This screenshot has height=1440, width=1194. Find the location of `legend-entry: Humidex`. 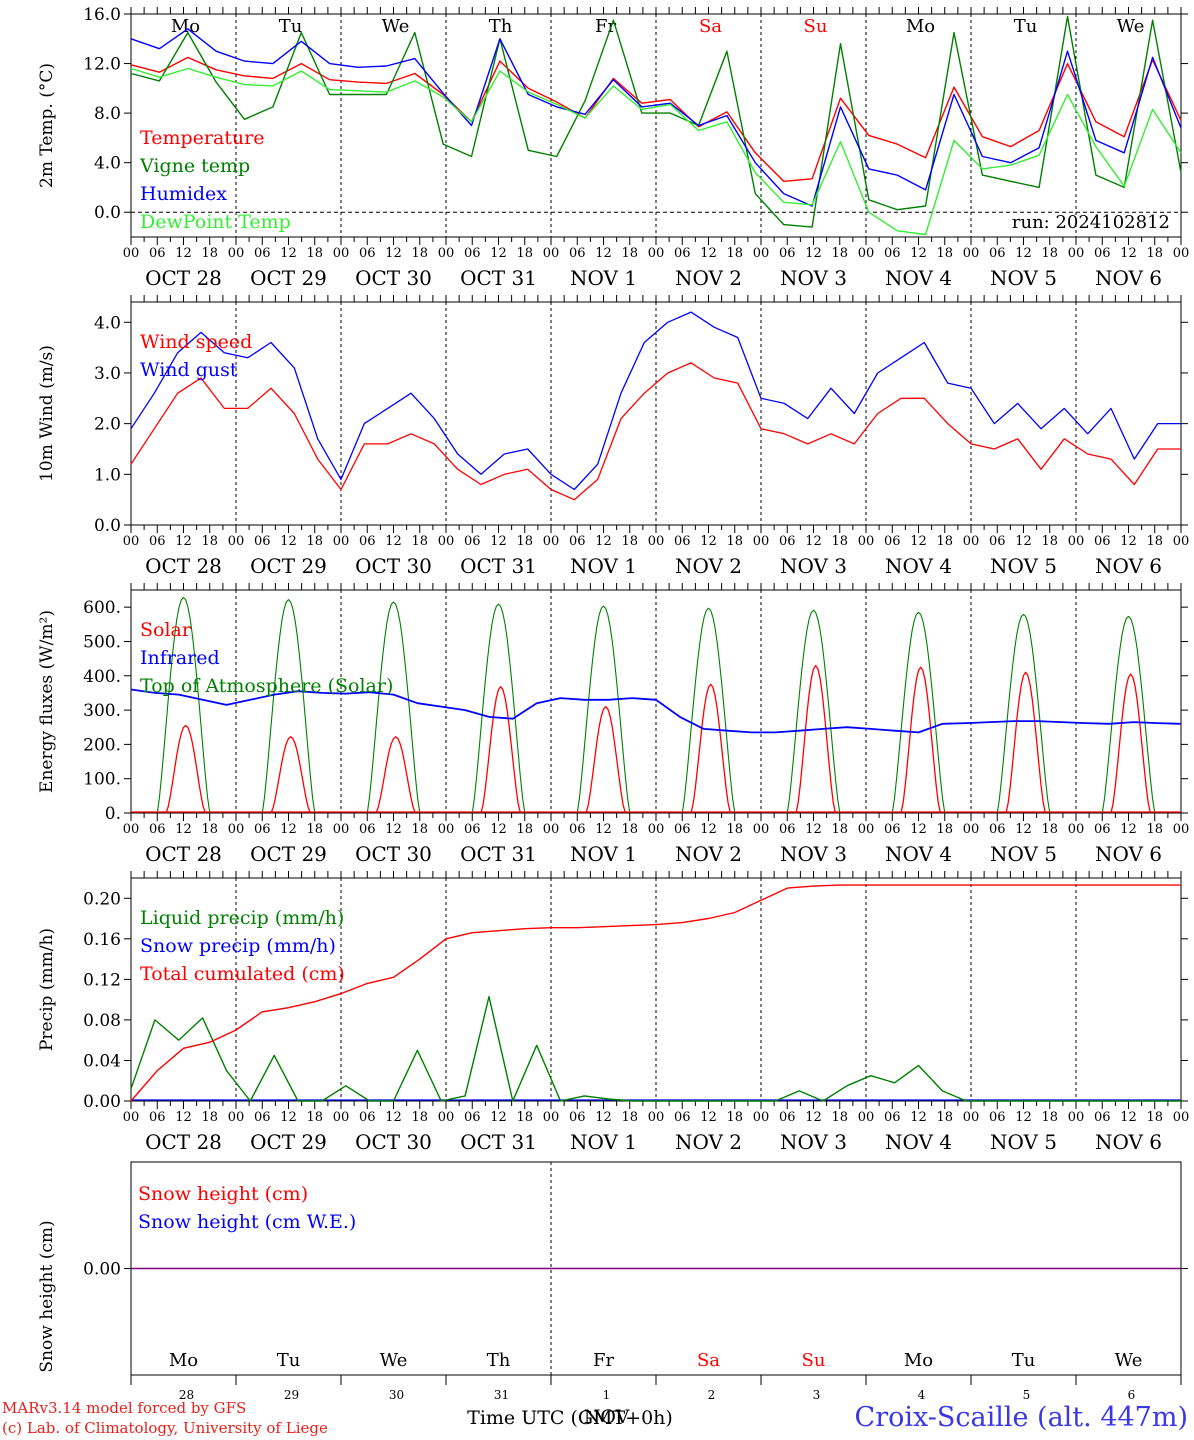

legend-entry: Humidex is located at coordinates (183, 194).